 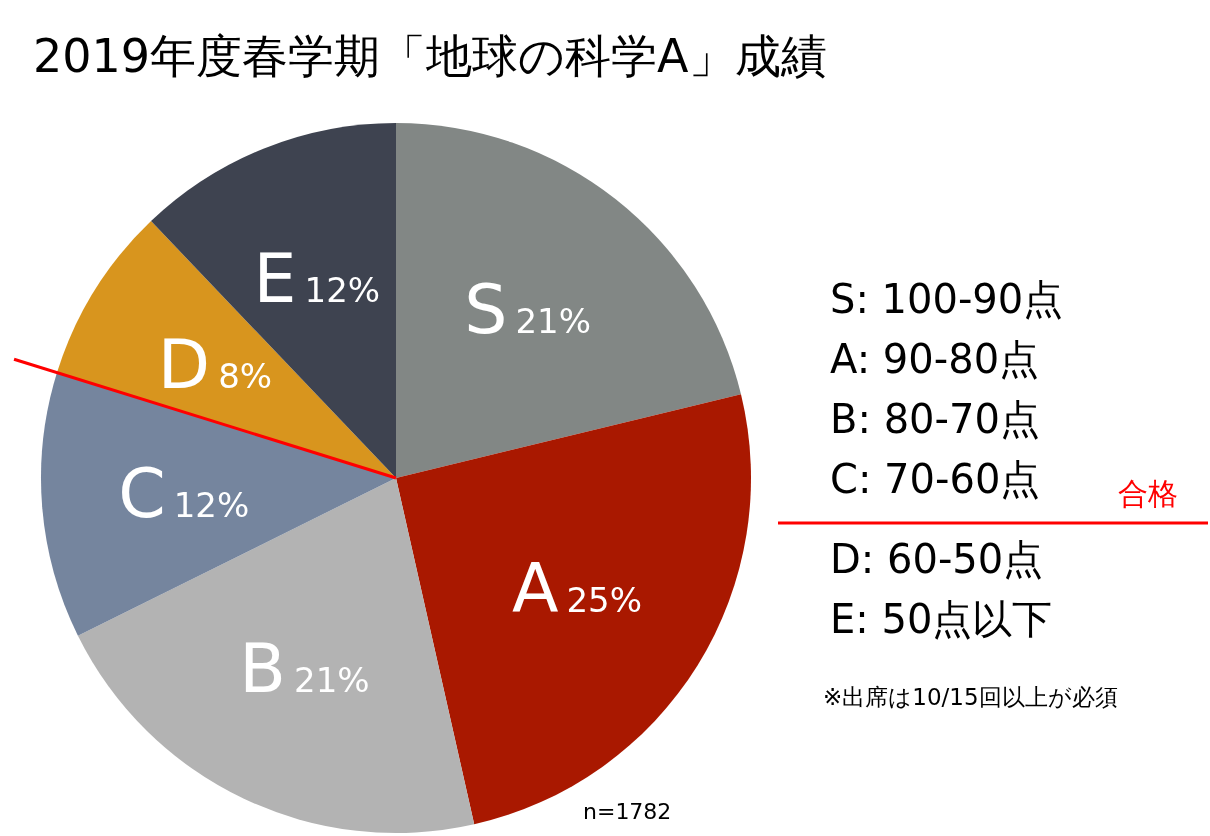 I want to click on data-label: 8%, so click(x=245, y=375).